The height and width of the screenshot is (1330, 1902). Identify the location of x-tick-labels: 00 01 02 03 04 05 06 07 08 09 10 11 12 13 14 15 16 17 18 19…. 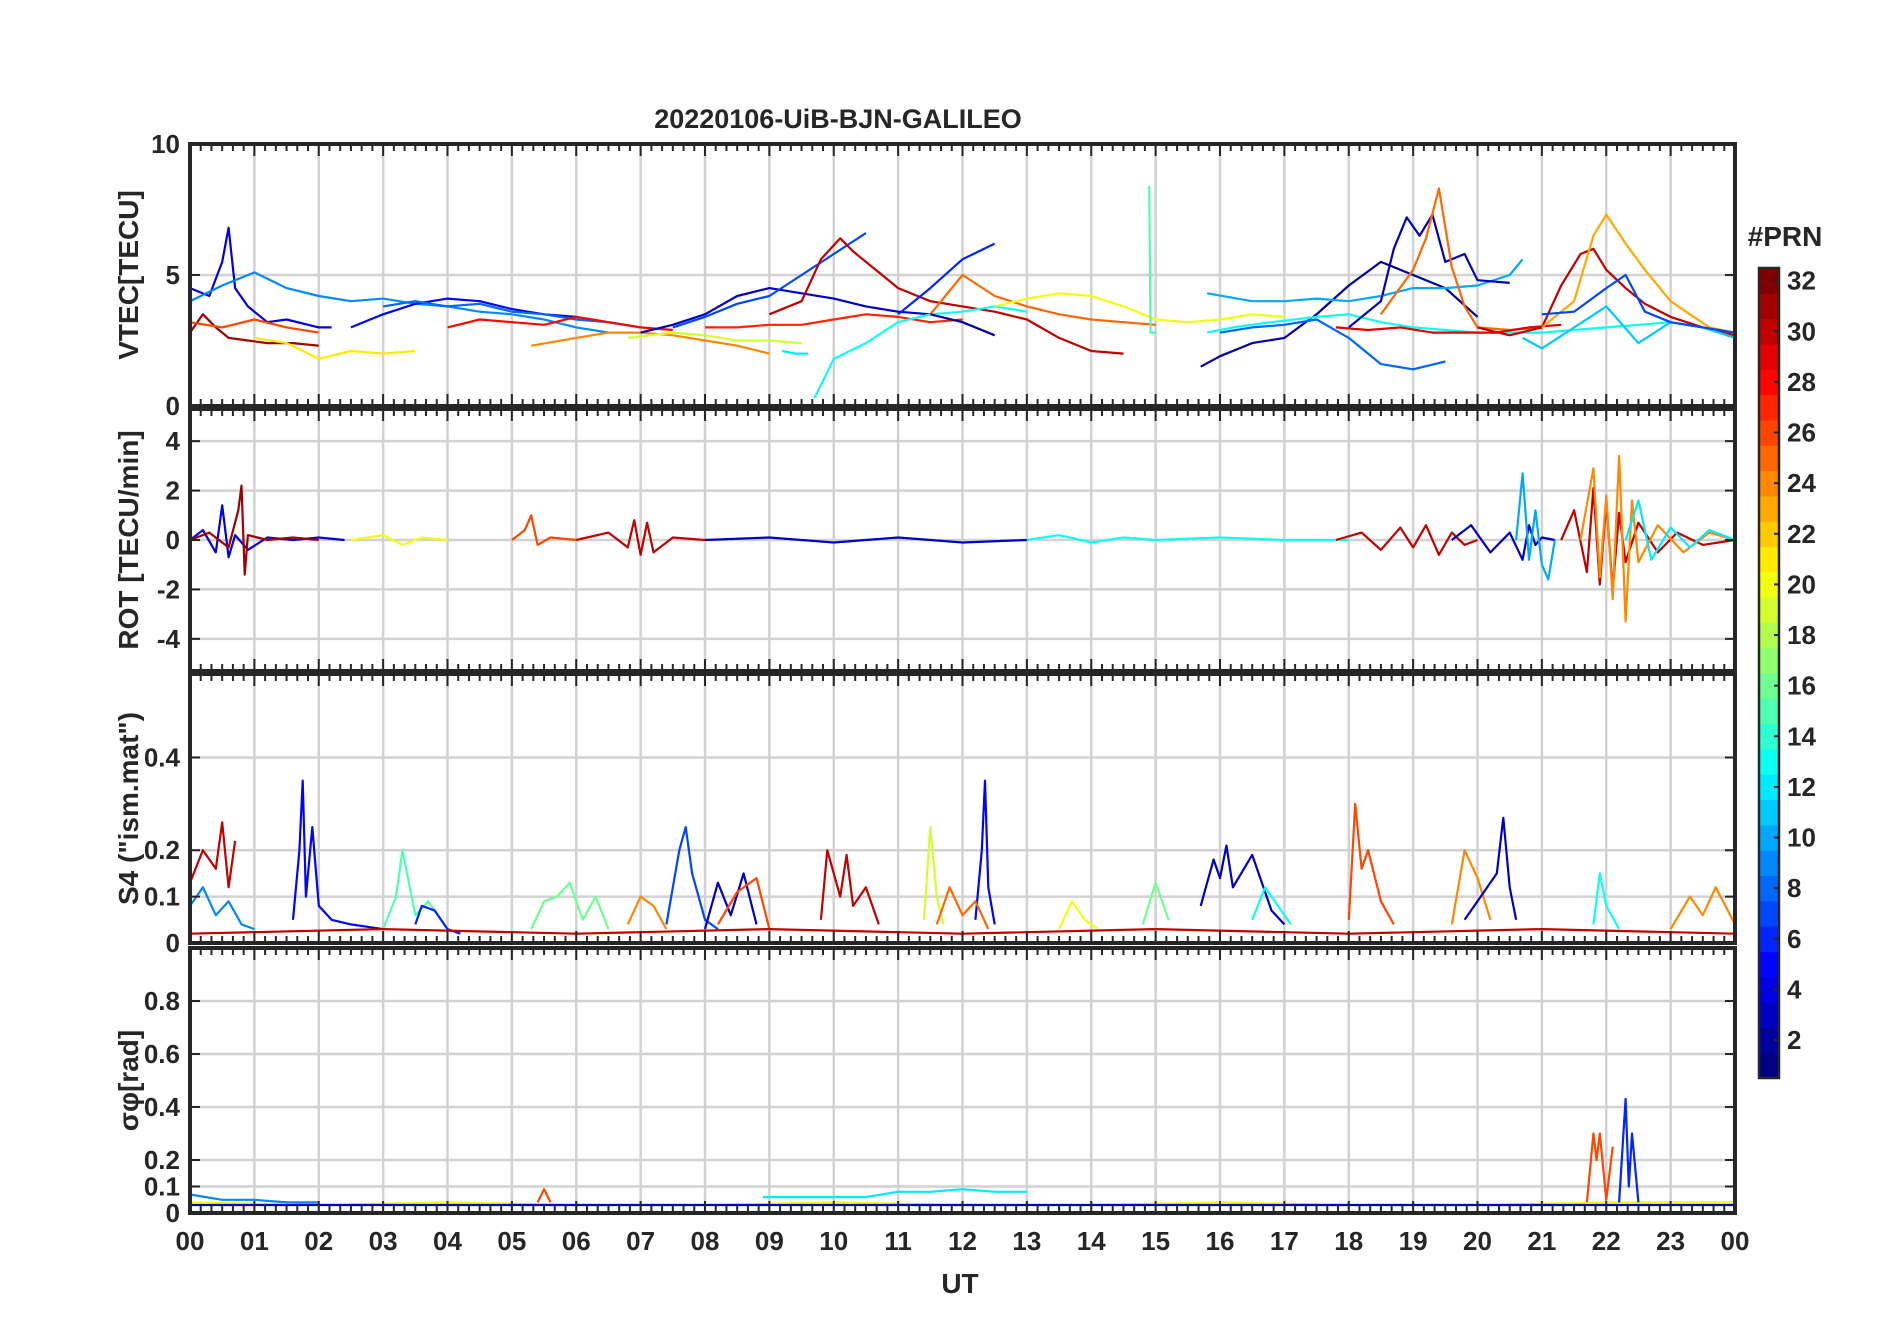
(963, 1241).